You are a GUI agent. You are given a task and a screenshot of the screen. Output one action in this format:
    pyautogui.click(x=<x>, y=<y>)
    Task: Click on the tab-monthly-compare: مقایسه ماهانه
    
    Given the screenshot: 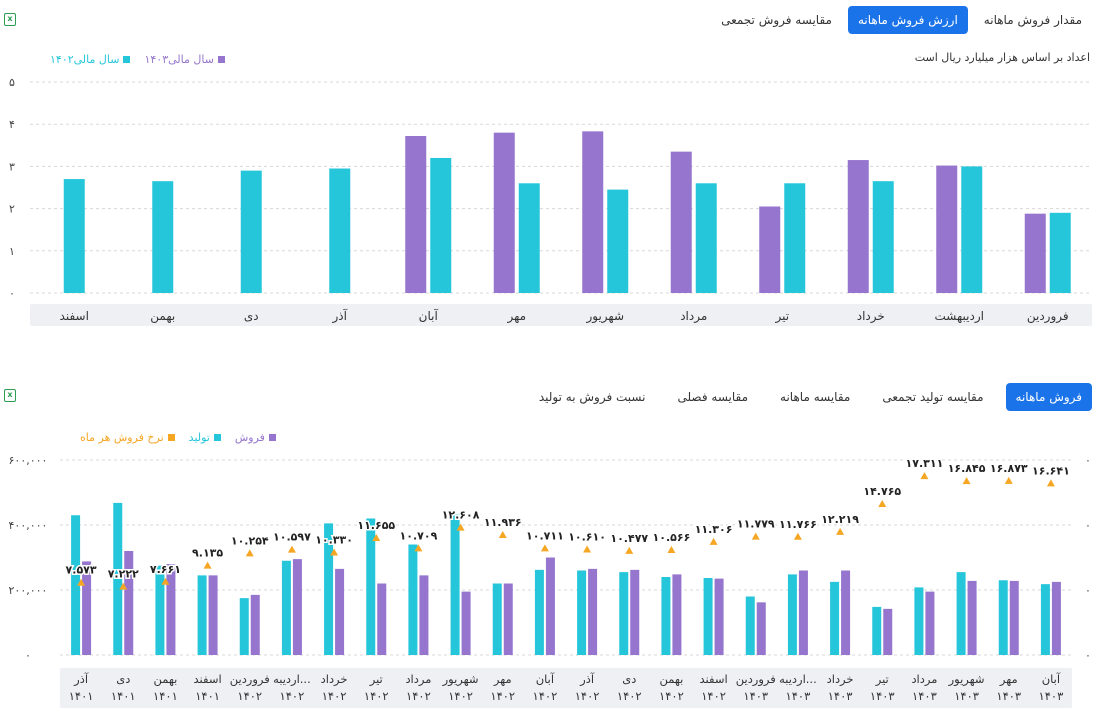 What is the action you would take?
    pyautogui.click(x=815, y=397)
    